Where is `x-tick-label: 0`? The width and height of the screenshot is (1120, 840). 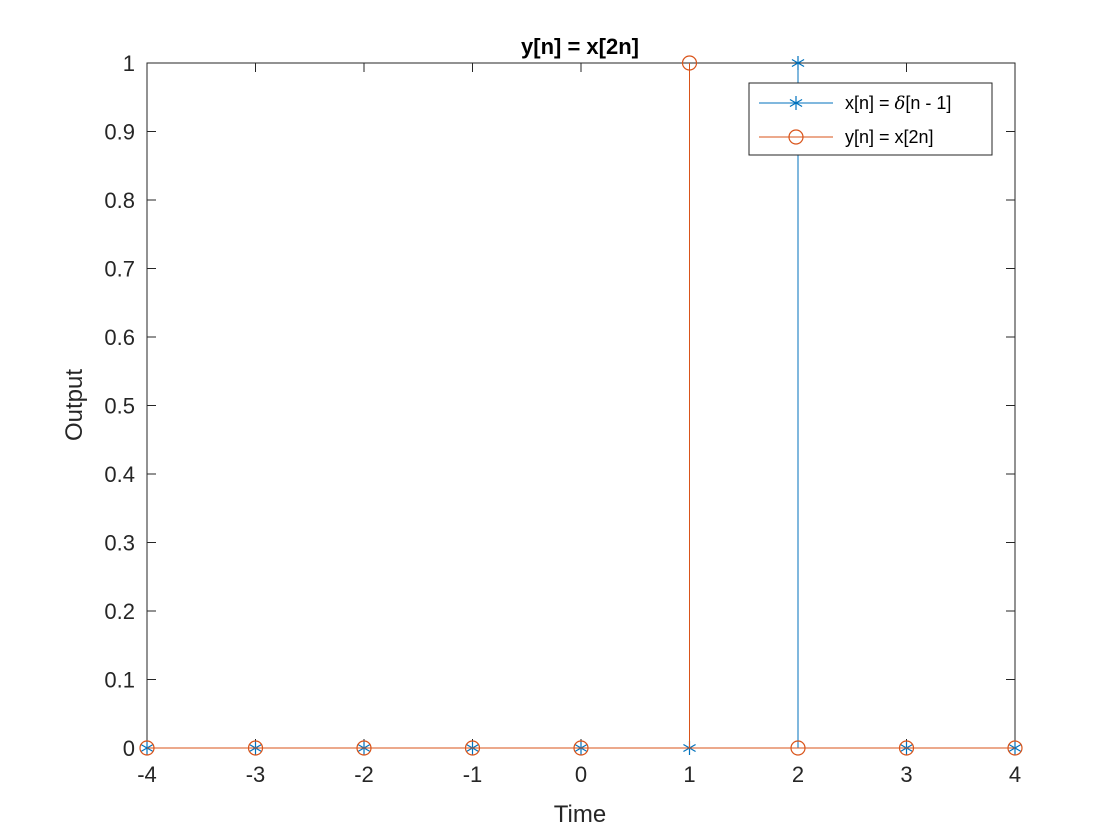 x-tick-label: 0 is located at coordinates (581, 774).